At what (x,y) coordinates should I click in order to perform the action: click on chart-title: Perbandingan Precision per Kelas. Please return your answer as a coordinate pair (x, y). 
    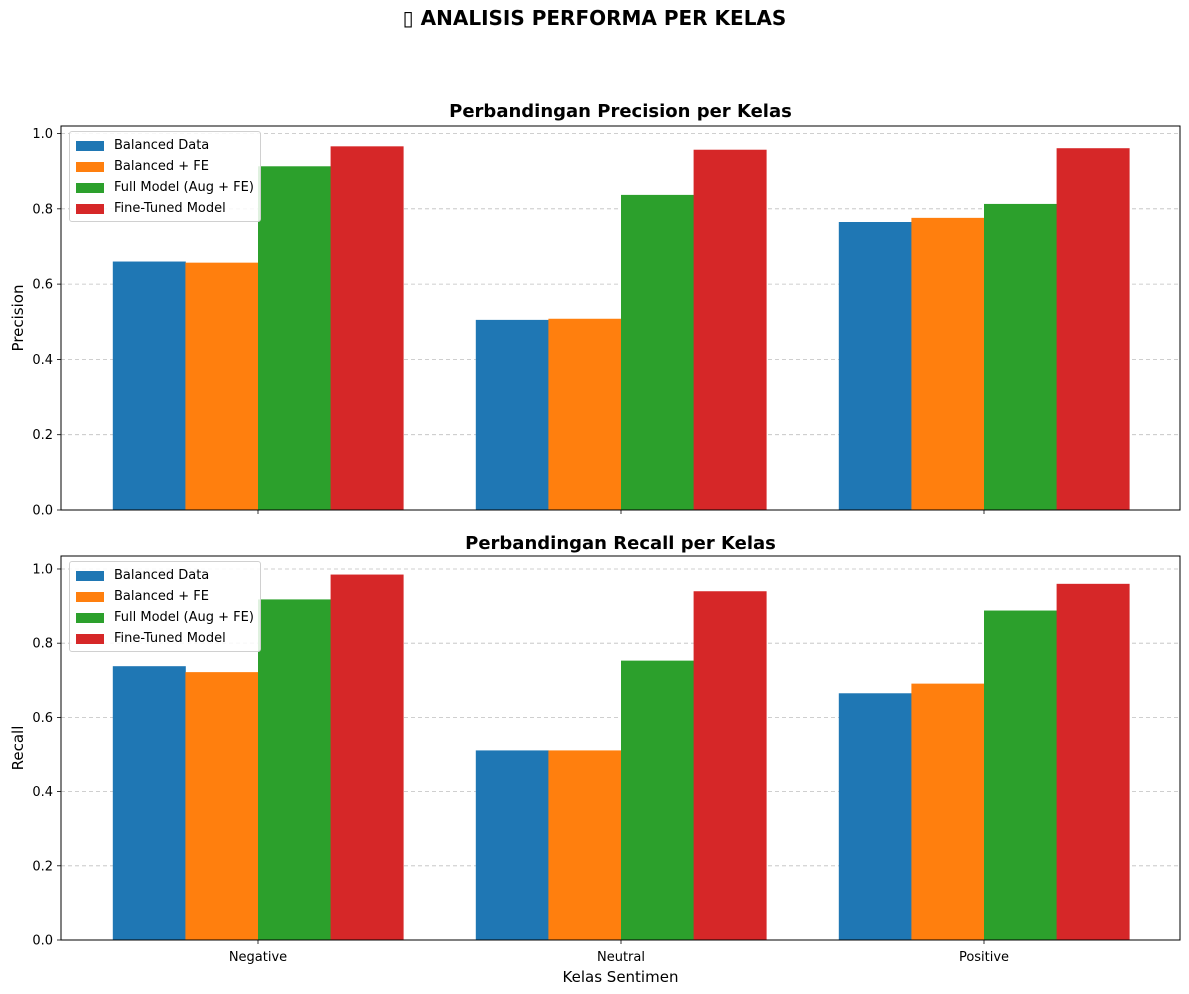
    Looking at the image, I should click on (620, 111).